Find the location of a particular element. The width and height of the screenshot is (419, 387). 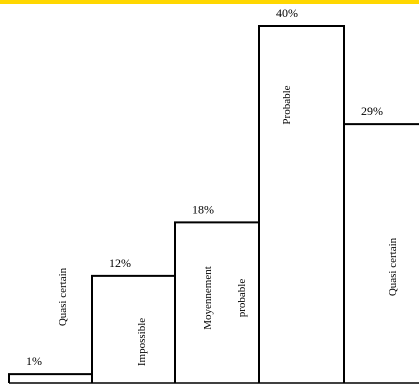

category-label-3-line-1: Moyennement is located at coordinates (208, 298).